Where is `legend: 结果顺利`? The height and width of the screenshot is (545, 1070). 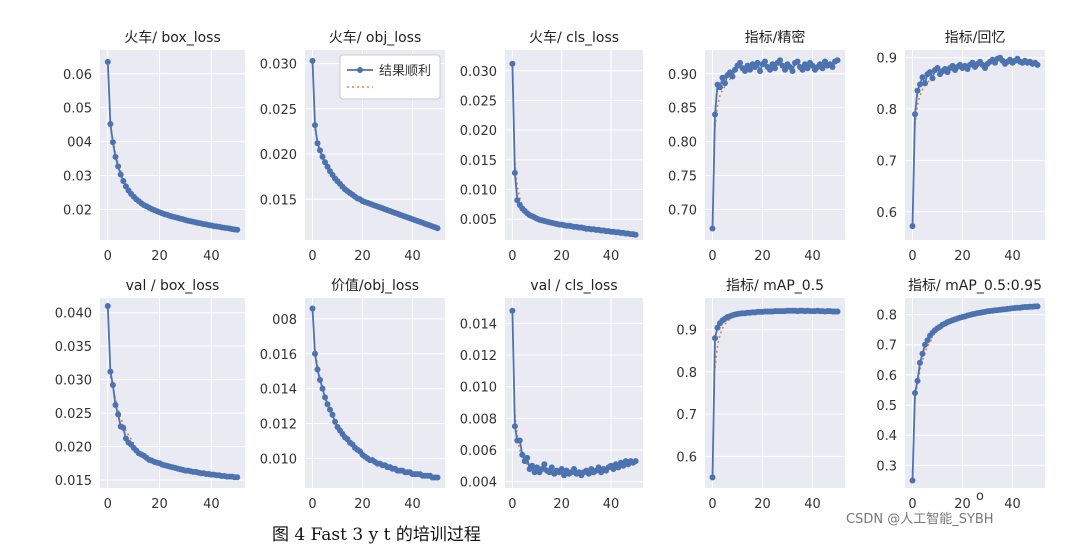 legend: 结果顺利 is located at coordinates (390, 77).